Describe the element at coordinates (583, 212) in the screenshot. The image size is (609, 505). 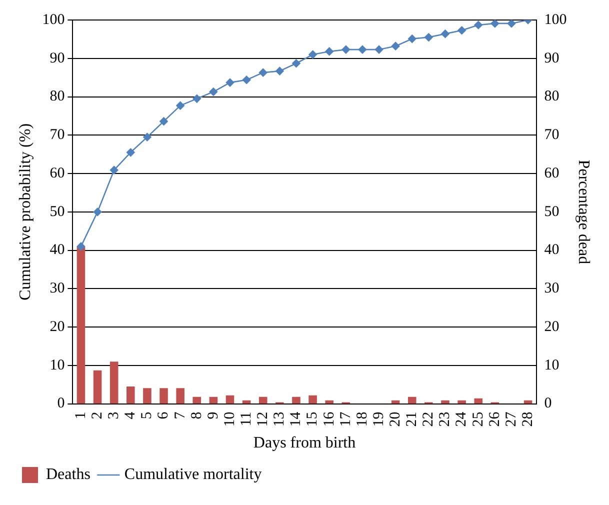
I see `y2-axis-title: Percentage dead` at that location.